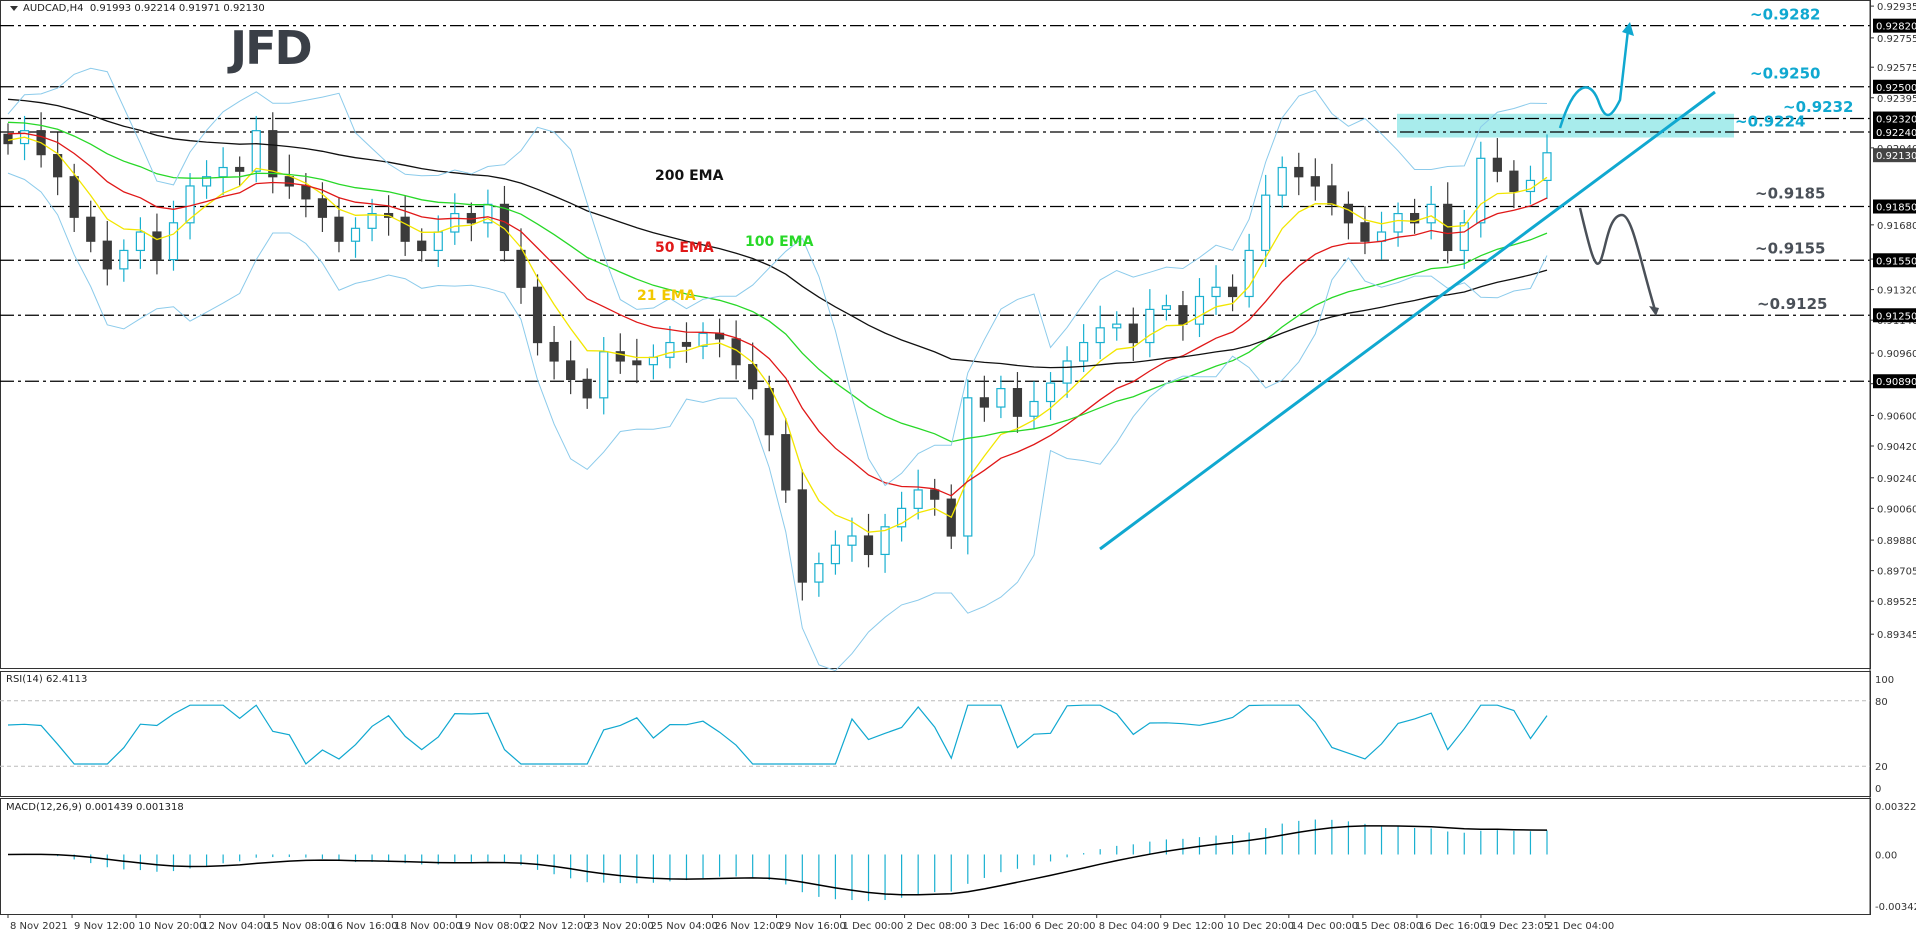  I want to click on time-tick-label: 15 Nov 08:00, so click(299, 926).